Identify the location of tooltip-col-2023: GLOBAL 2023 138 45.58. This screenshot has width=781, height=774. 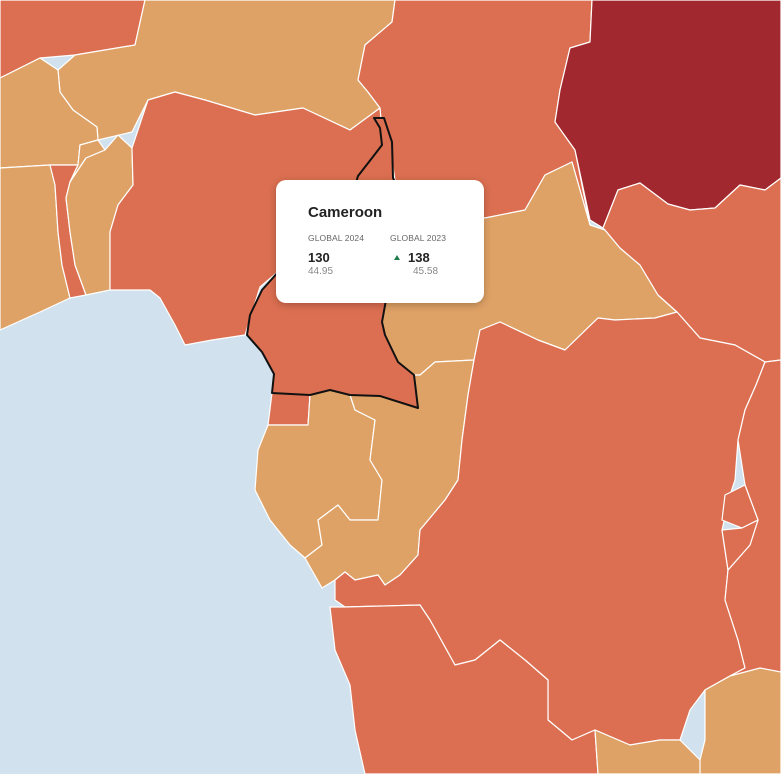
(431, 255).